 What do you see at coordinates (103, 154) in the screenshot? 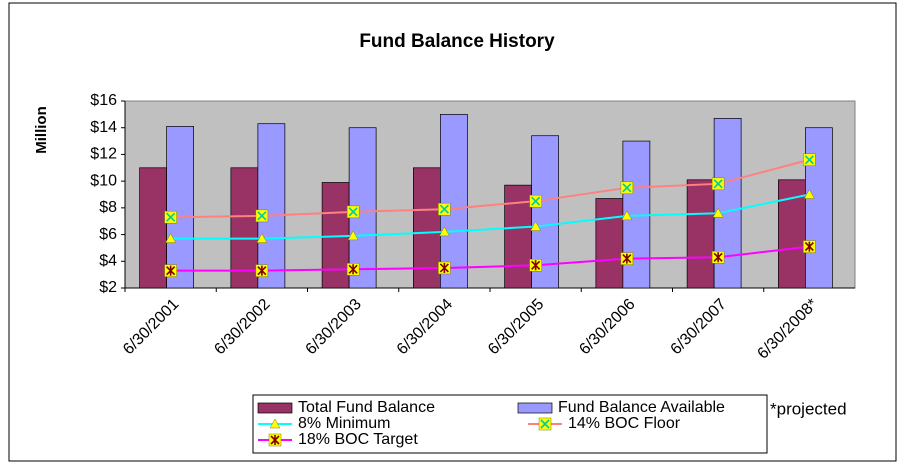
I see `y-tick-label: $12` at bounding box center [103, 154].